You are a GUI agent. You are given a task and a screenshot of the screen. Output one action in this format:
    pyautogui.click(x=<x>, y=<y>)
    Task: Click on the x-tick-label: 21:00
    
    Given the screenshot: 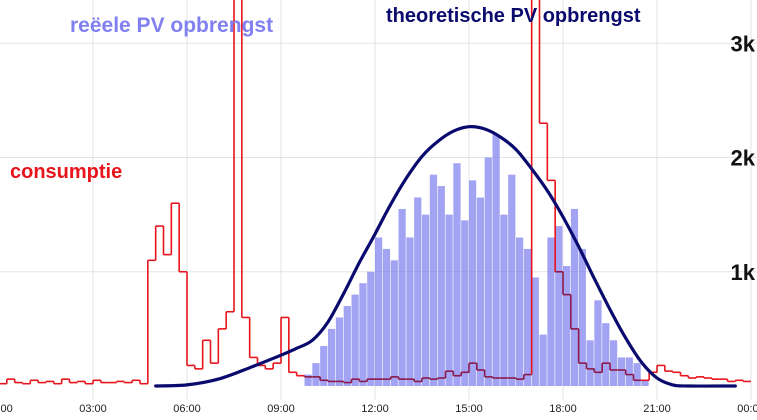 What is the action you would take?
    pyautogui.click(x=657, y=409)
    